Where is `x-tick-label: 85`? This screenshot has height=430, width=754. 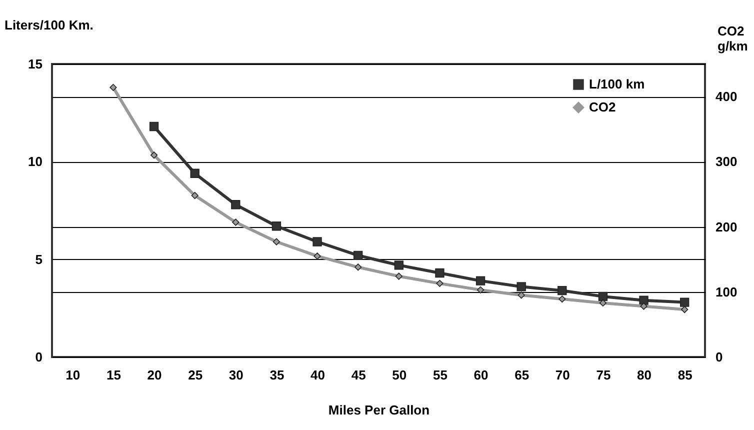
x-tick-label: 85 is located at coordinates (685, 375).